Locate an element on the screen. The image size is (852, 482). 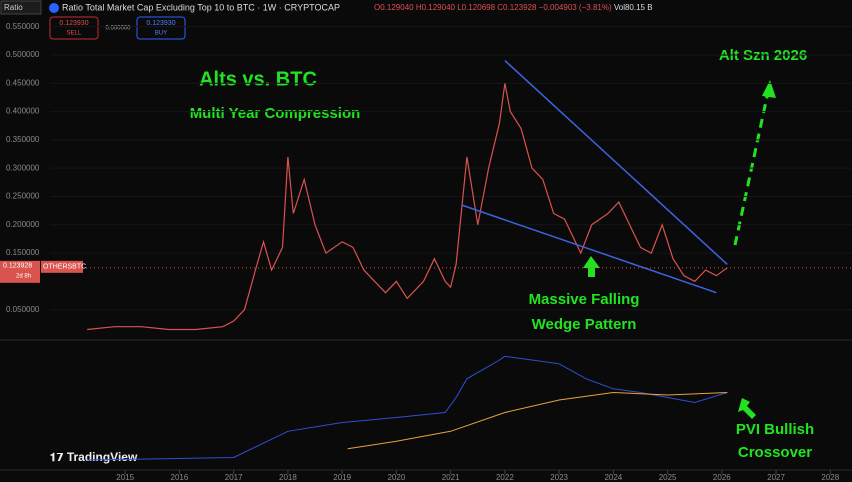
symbol-tag-label: OTHERSBTC is located at coordinates (64, 267).